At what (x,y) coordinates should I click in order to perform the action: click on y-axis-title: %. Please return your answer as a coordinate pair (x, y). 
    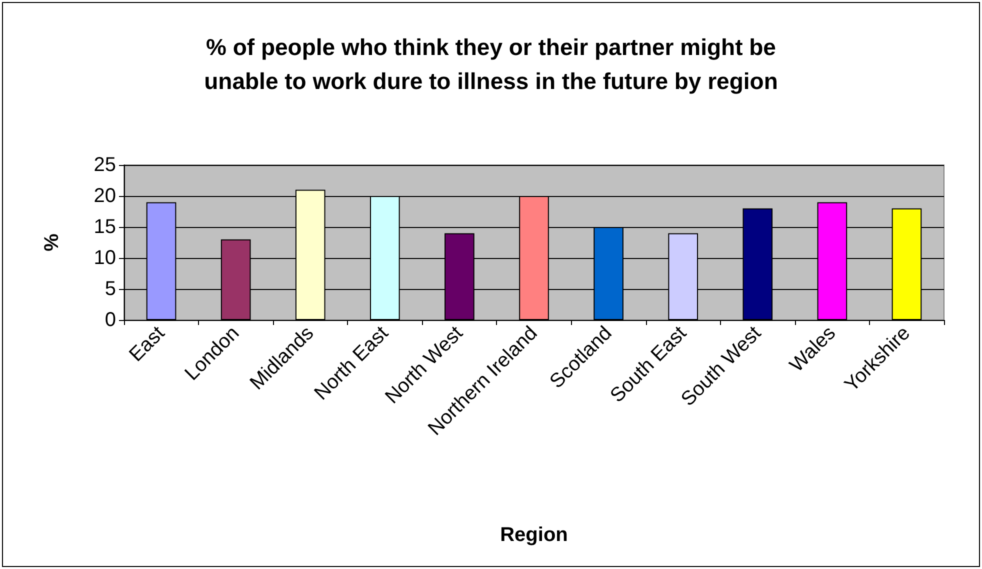
    Looking at the image, I should click on (52, 242).